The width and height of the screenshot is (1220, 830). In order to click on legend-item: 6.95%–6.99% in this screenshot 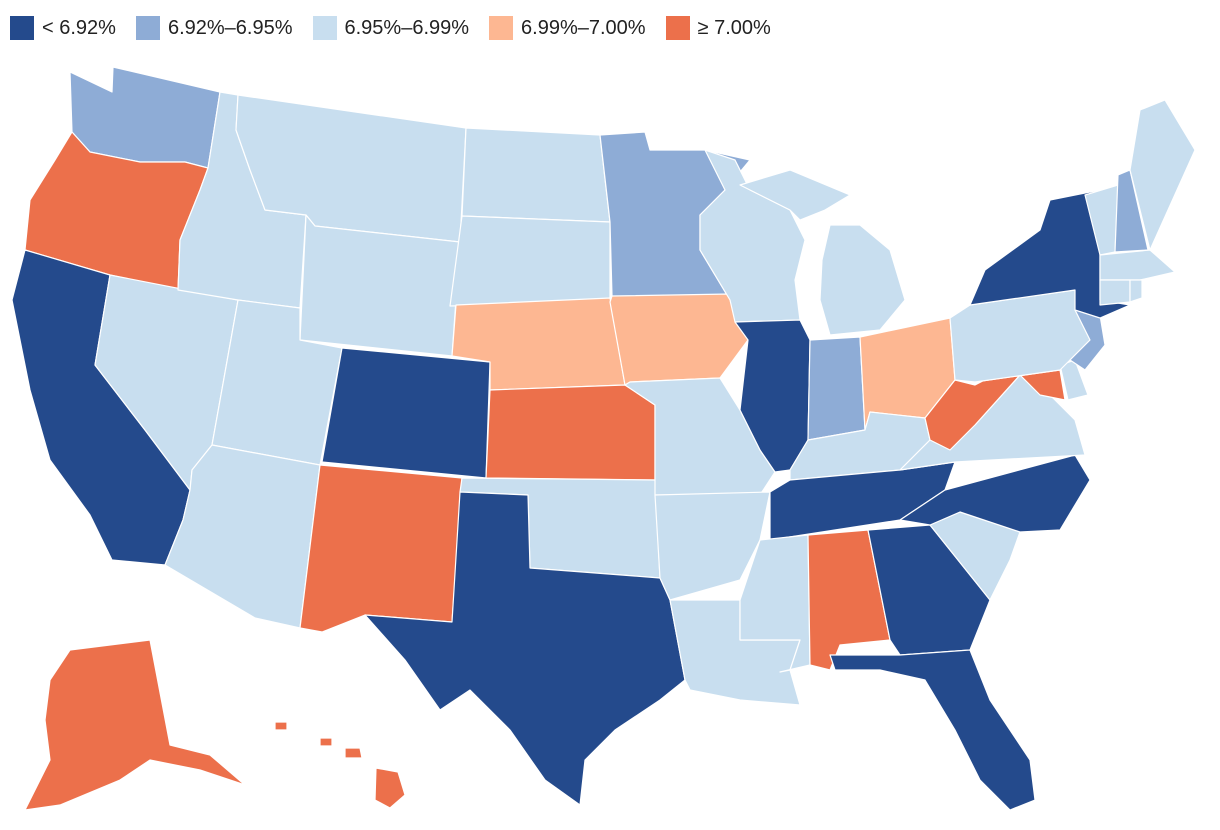, I will do `click(391, 28)`.